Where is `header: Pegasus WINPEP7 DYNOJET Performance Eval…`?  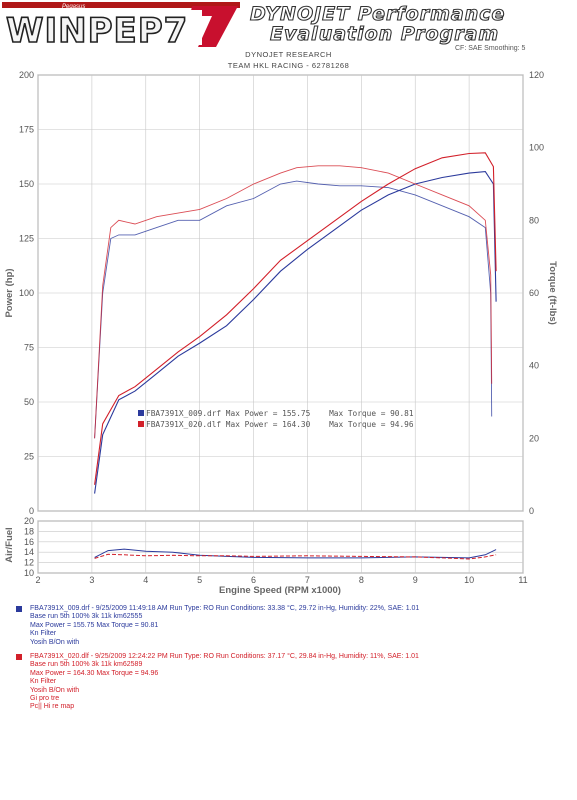
header: Pegasus WINPEP7 DYNOJET Performance Eval… is located at coordinates (288, 26).